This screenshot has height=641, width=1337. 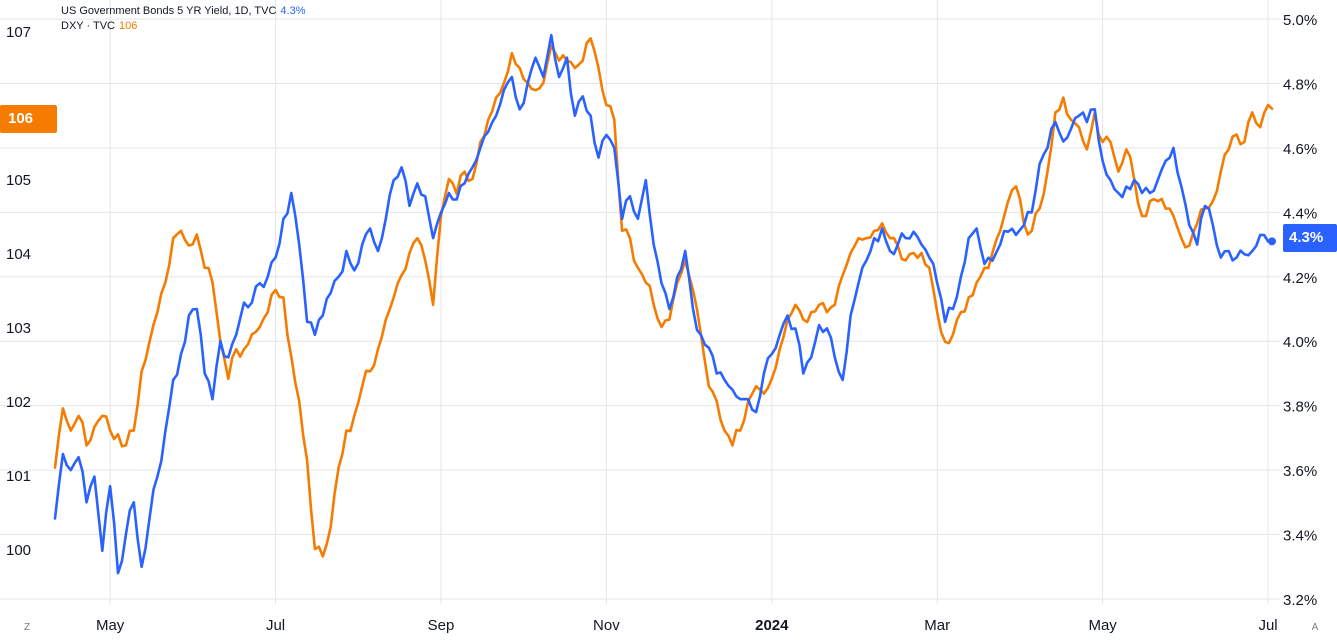 I want to click on left-tick-label: 100, so click(x=18, y=550).